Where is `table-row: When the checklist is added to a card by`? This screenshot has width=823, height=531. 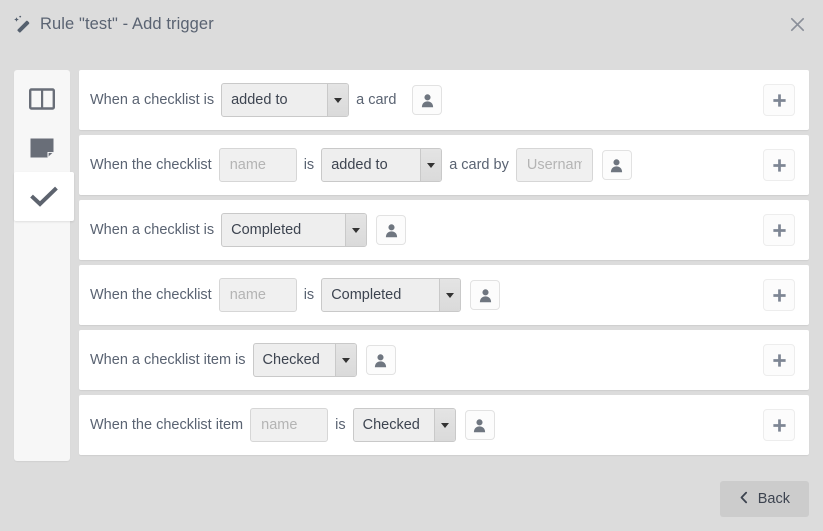 table-row: When the checklist is added to a card by is located at coordinates (444, 165).